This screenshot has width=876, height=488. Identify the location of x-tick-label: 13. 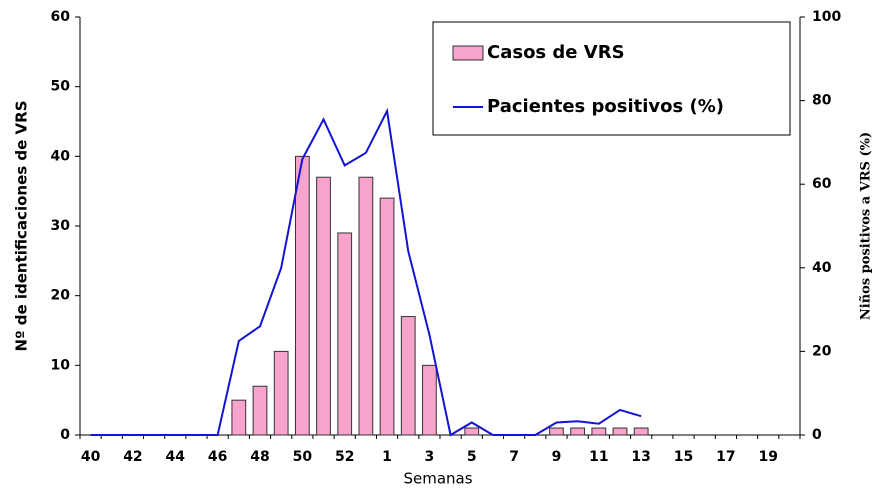
(640, 457).